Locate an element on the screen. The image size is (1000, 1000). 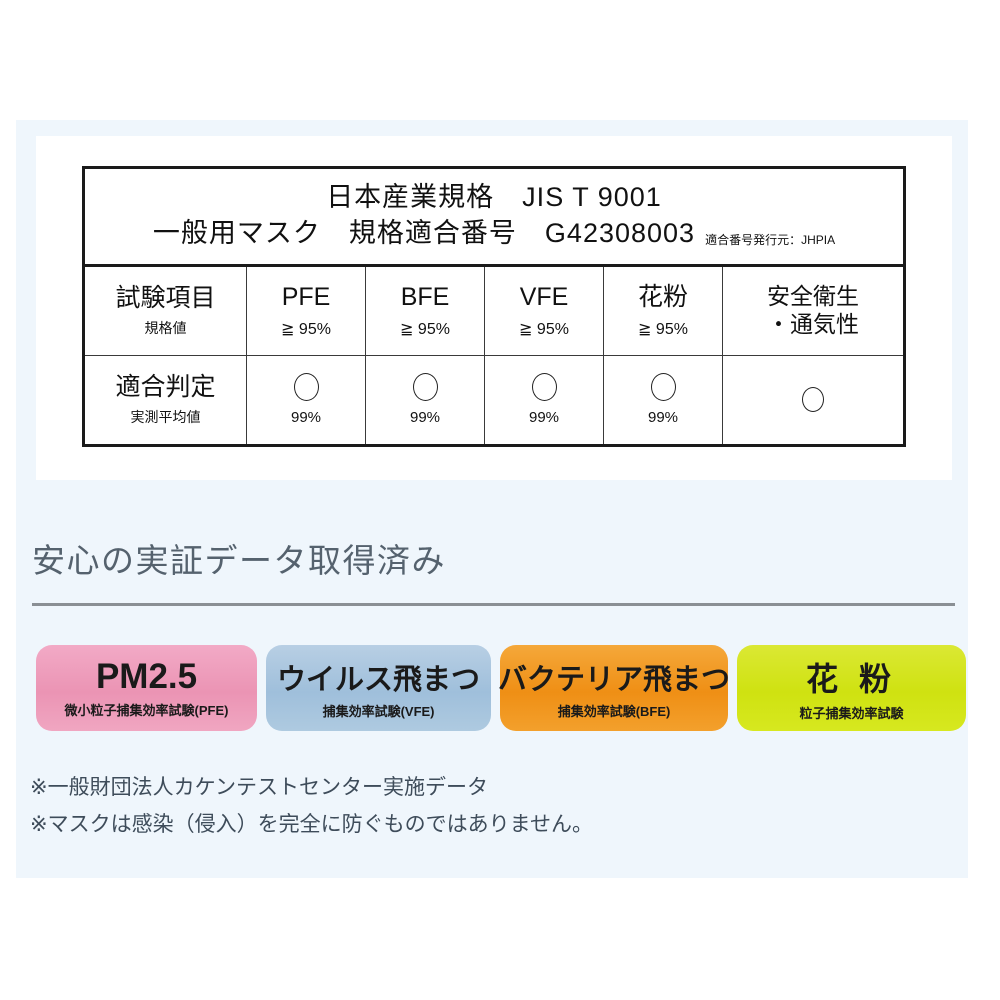
badge-bacteria-droplet: バクテリア飛まつ 捕集効率試験(BFE) is located at coordinates (614, 688).